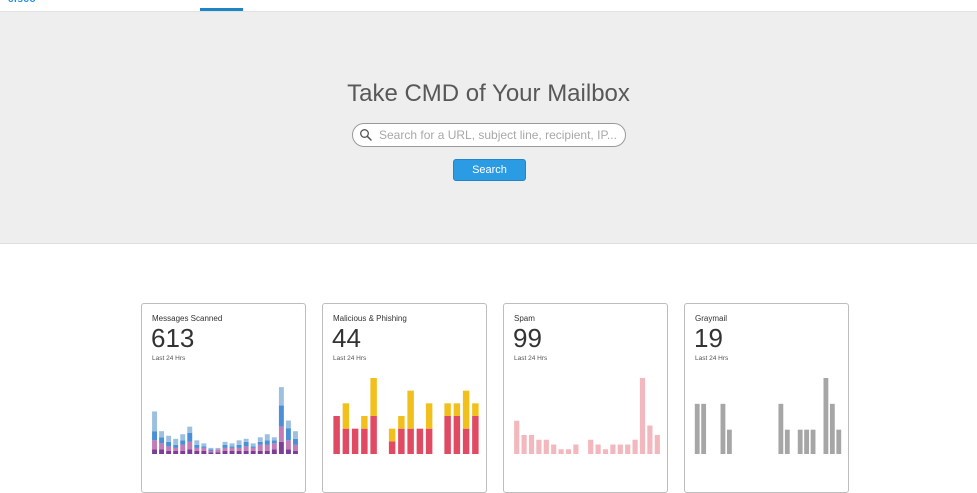 This screenshot has height=493, width=977. I want to click on search-button: Search, so click(489, 170).